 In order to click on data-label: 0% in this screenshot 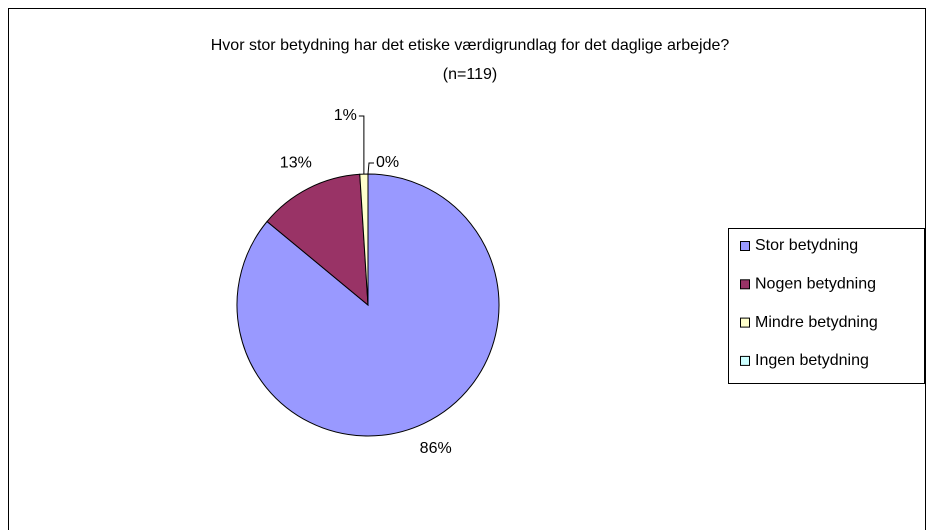, I will do `click(387, 162)`.